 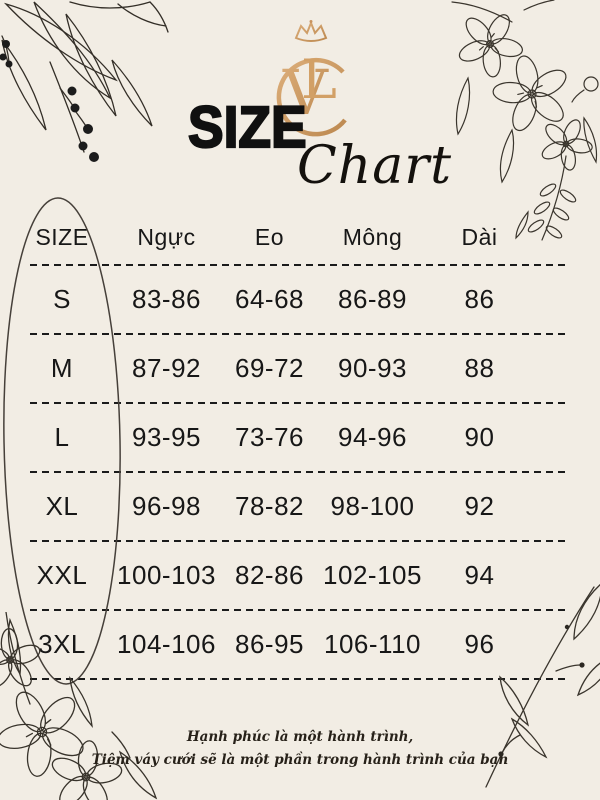 What do you see at coordinates (166, 437) in the screenshot?
I see `table-cell: 93-95` at bounding box center [166, 437].